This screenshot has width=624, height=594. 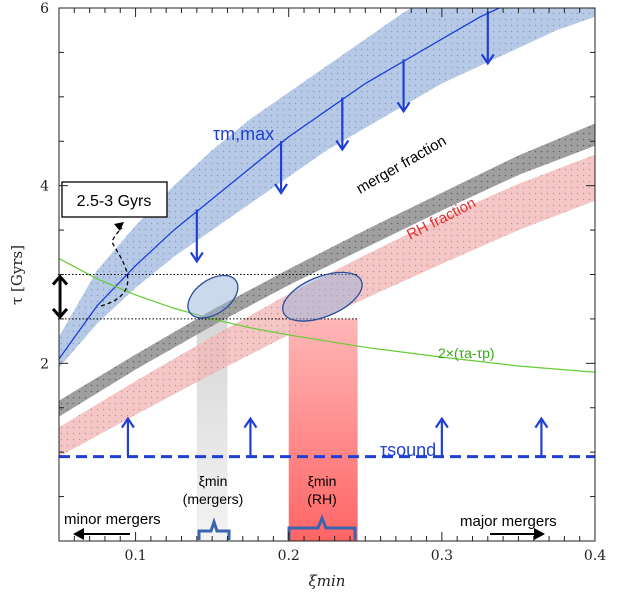 I want to click on overlap-region-rh, so click(x=323, y=429).